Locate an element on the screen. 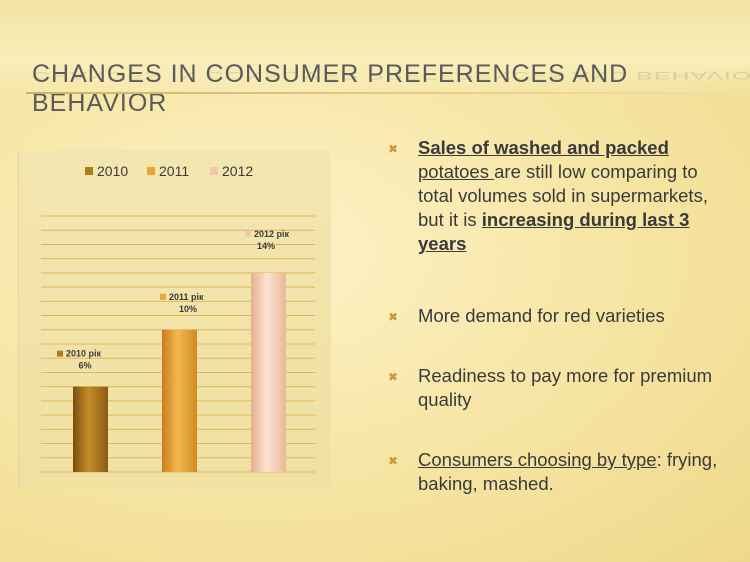 This screenshot has height=562, width=750. data-label-name: 2011 рік is located at coordinates (186, 297).